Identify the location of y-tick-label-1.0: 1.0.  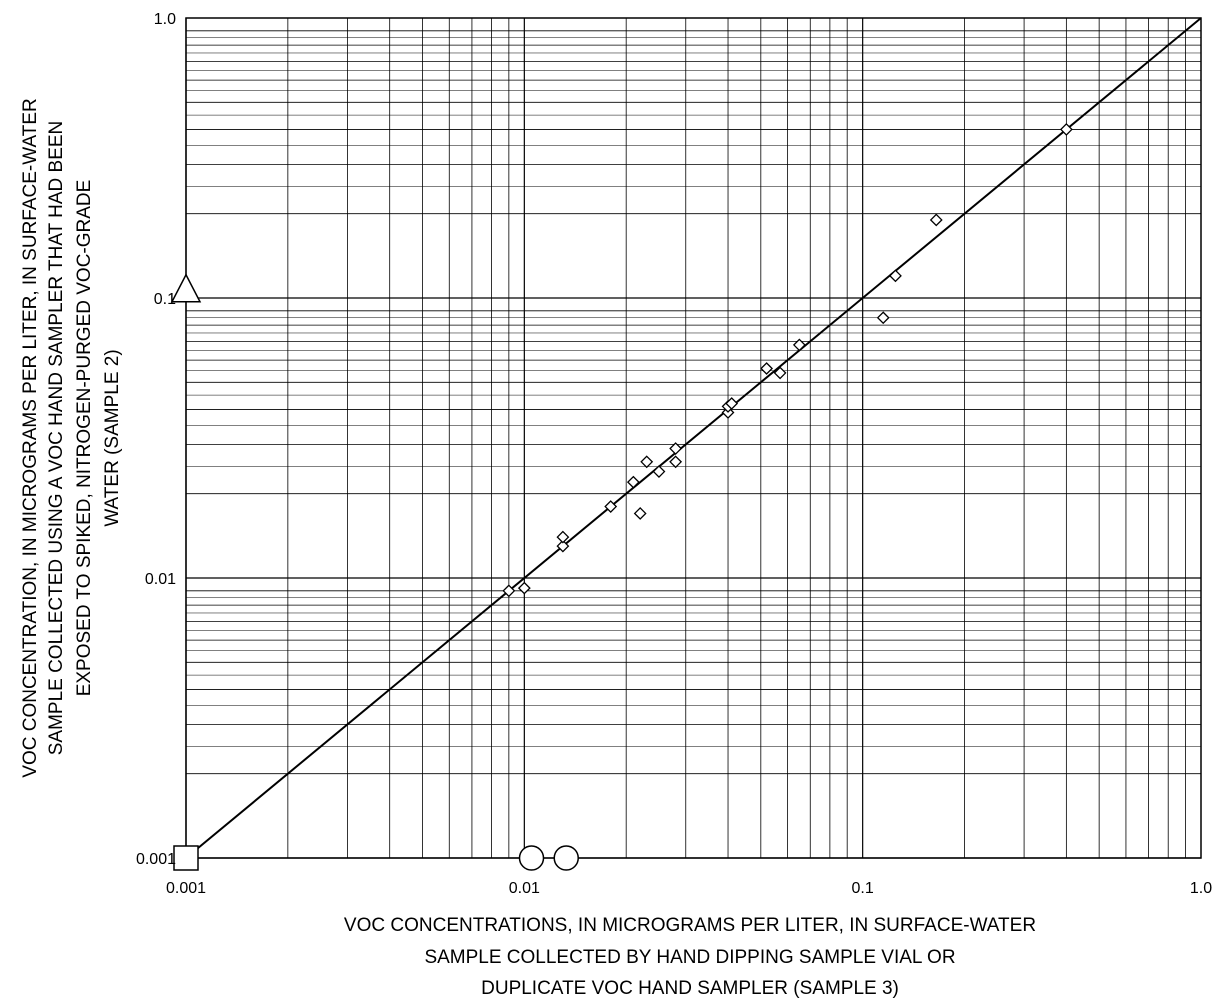
(165, 19).